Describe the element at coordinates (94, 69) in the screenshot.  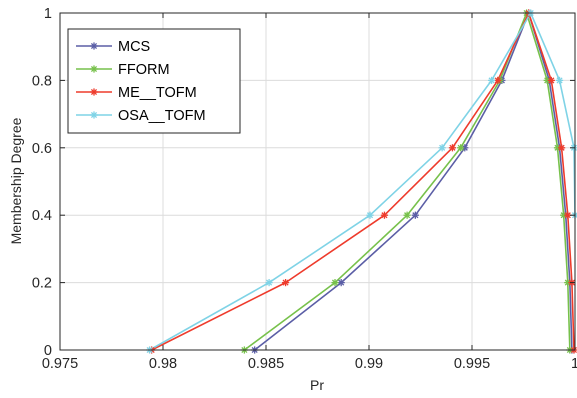
I see `legend-marker-fform` at that location.